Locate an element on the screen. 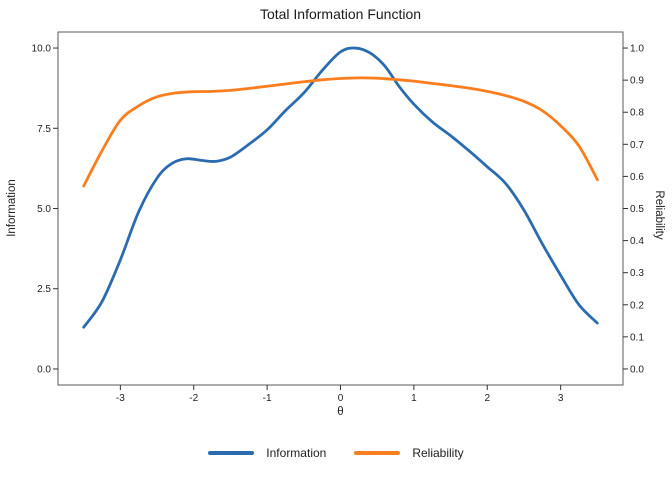 Image resolution: width=672 pixels, height=480 pixels. x-tick-label: -3 is located at coordinates (120, 398).